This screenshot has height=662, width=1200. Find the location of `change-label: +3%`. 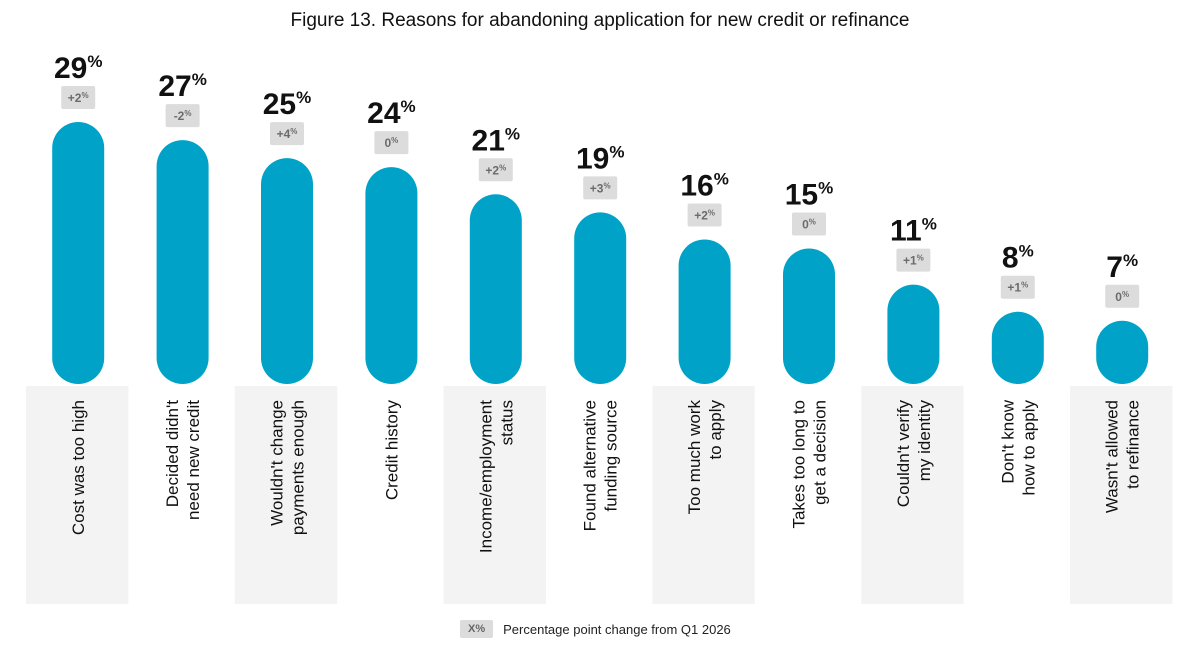

change-label: +3% is located at coordinates (600, 188).